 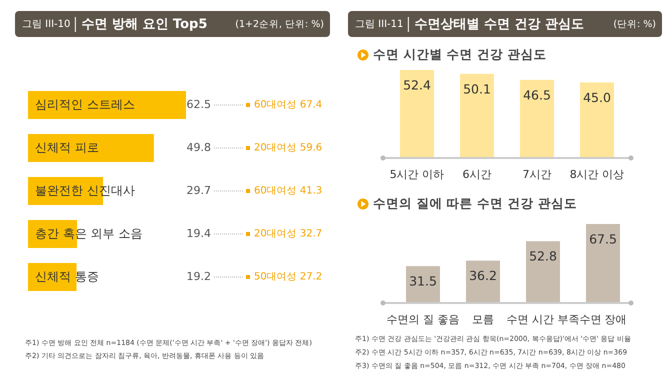 I want to click on text: 60대여성 67.4, so click(x=288, y=105).